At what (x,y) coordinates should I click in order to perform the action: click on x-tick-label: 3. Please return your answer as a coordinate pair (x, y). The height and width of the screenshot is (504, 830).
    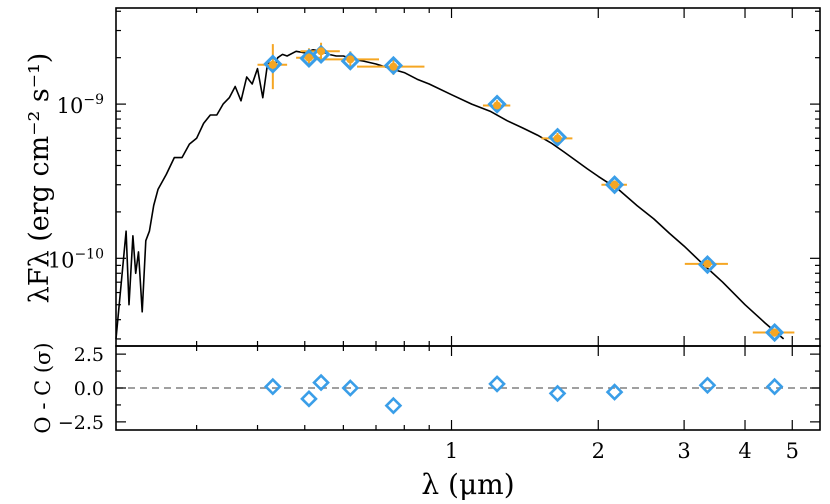
    Looking at the image, I should click on (683, 451).